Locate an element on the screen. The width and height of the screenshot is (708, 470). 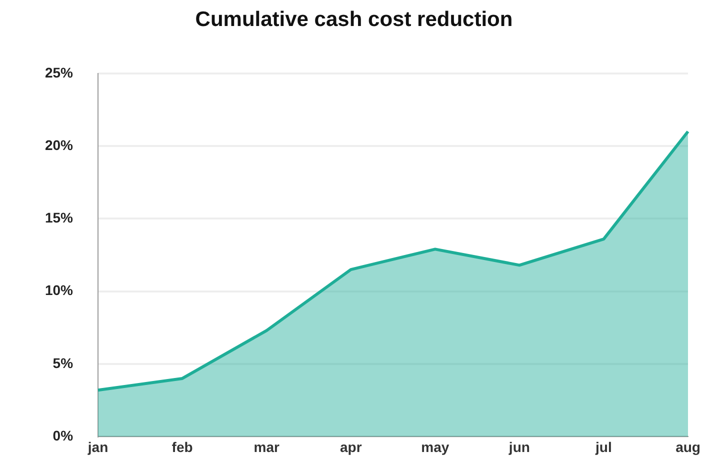
y-tick-label: 25% is located at coordinates (59, 72).